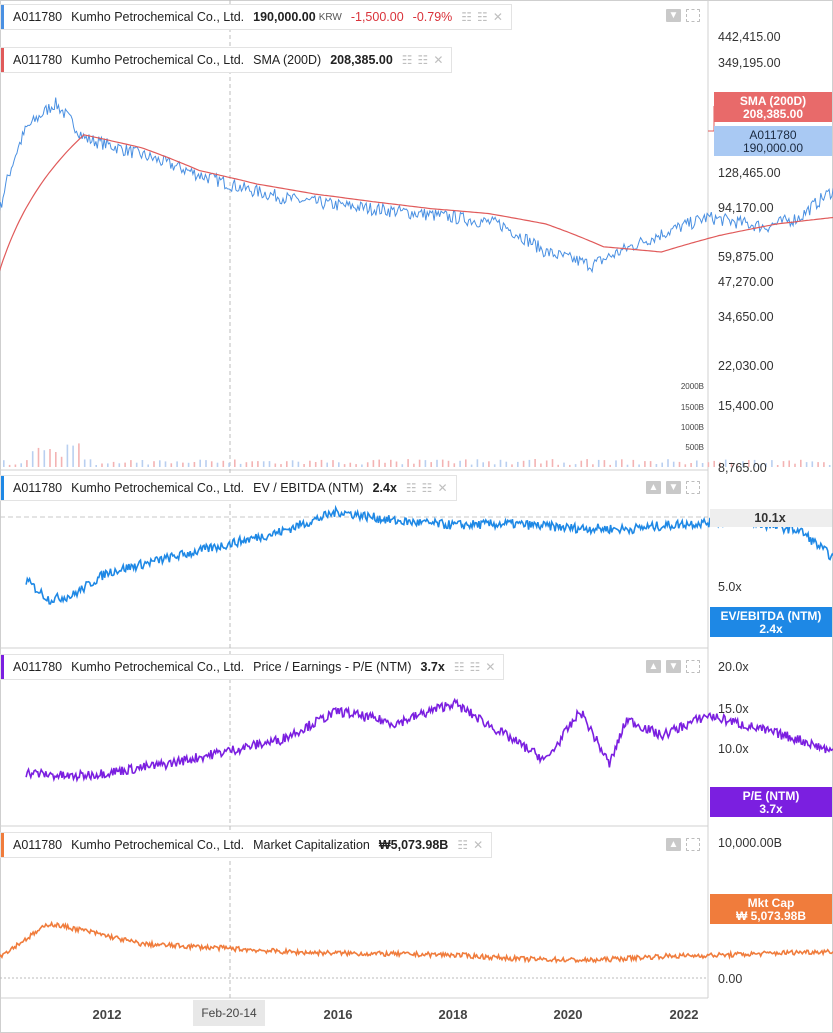 The height and width of the screenshot is (1033, 833). I want to click on legend-metric: EV / EBITDA (NTM), so click(308, 488).